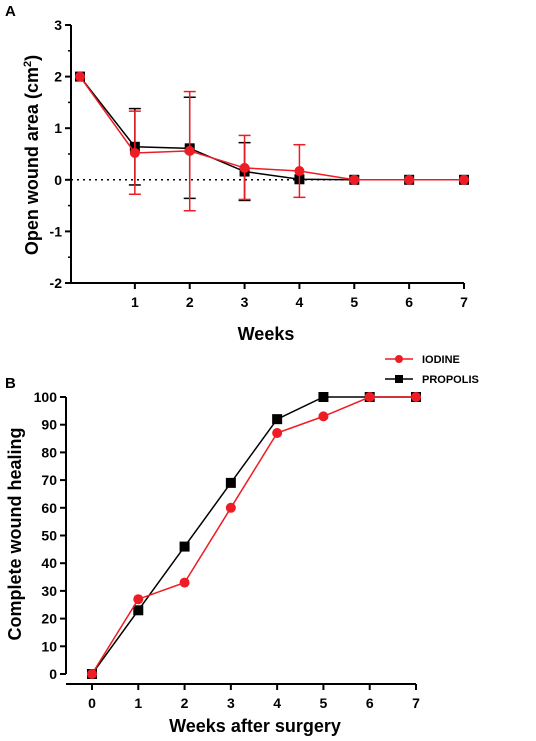  I want to click on panel-a-x-tick-label: 1, so click(135, 302).